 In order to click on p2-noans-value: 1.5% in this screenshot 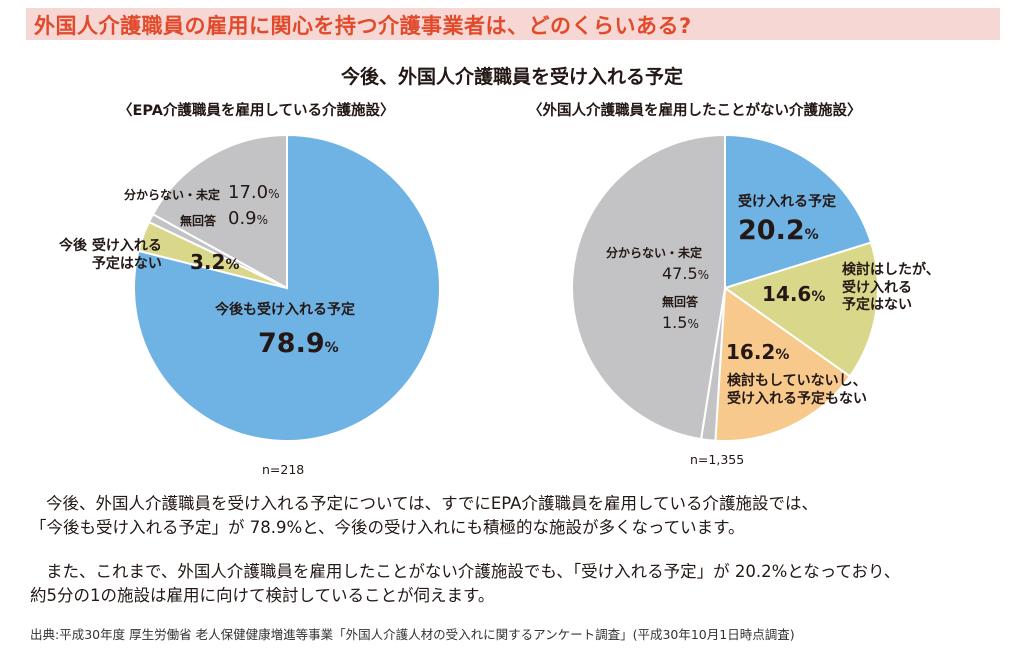, I will do `click(680, 322)`.